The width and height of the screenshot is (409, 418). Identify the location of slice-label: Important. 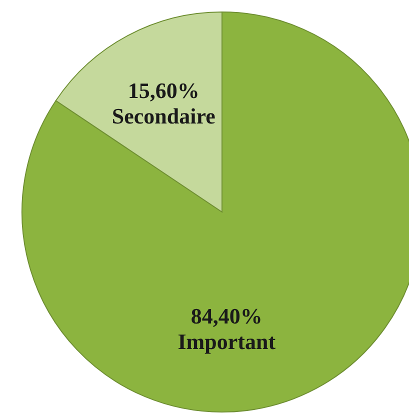
(227, 341).